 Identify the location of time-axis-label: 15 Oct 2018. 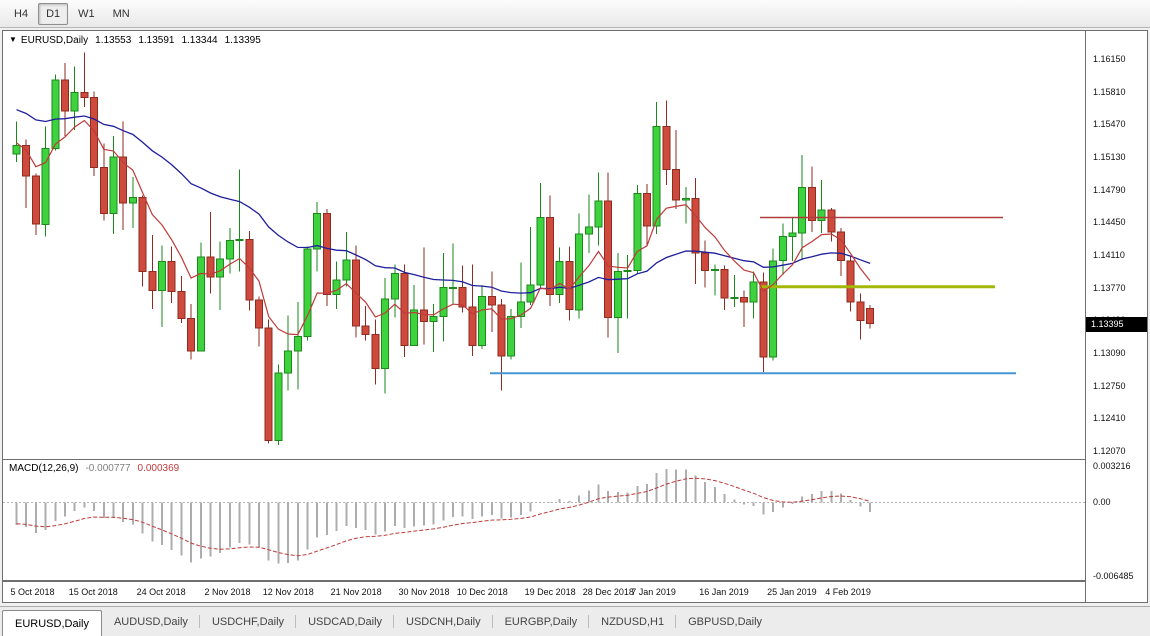
(93, 592).